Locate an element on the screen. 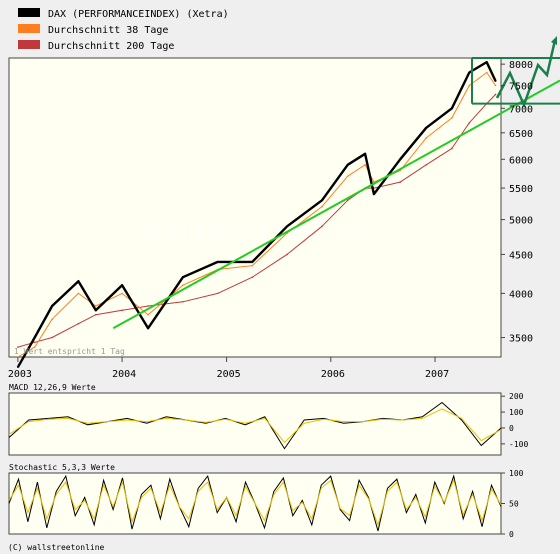 The width and height of the screenshot is (560, 554). y-tick-label: -100 is located at coordinates (518, 444).